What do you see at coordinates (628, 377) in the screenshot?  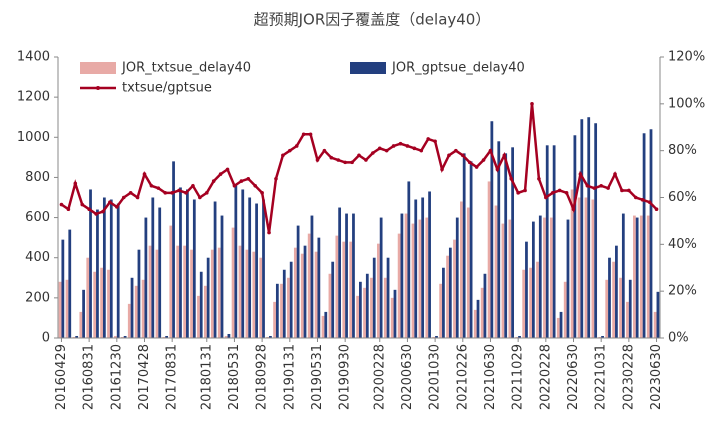 I see `x-tick-label: 20230228` at bounding box center [628, 377].